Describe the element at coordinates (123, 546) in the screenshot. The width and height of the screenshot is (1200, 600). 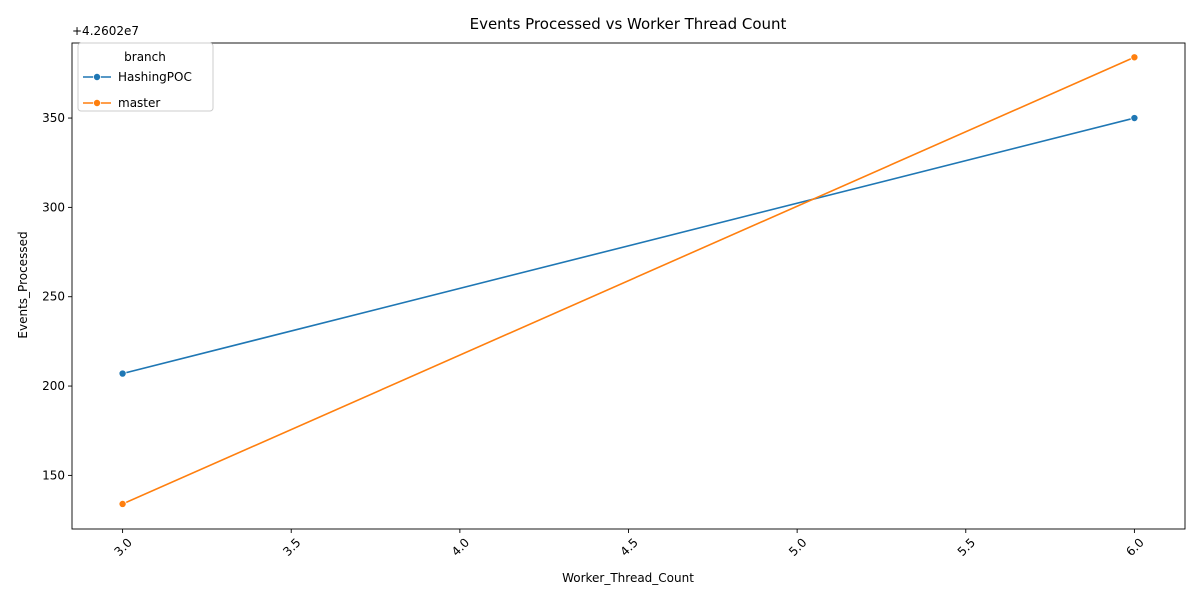
I see `x-tick-label: 3.0` at that location.